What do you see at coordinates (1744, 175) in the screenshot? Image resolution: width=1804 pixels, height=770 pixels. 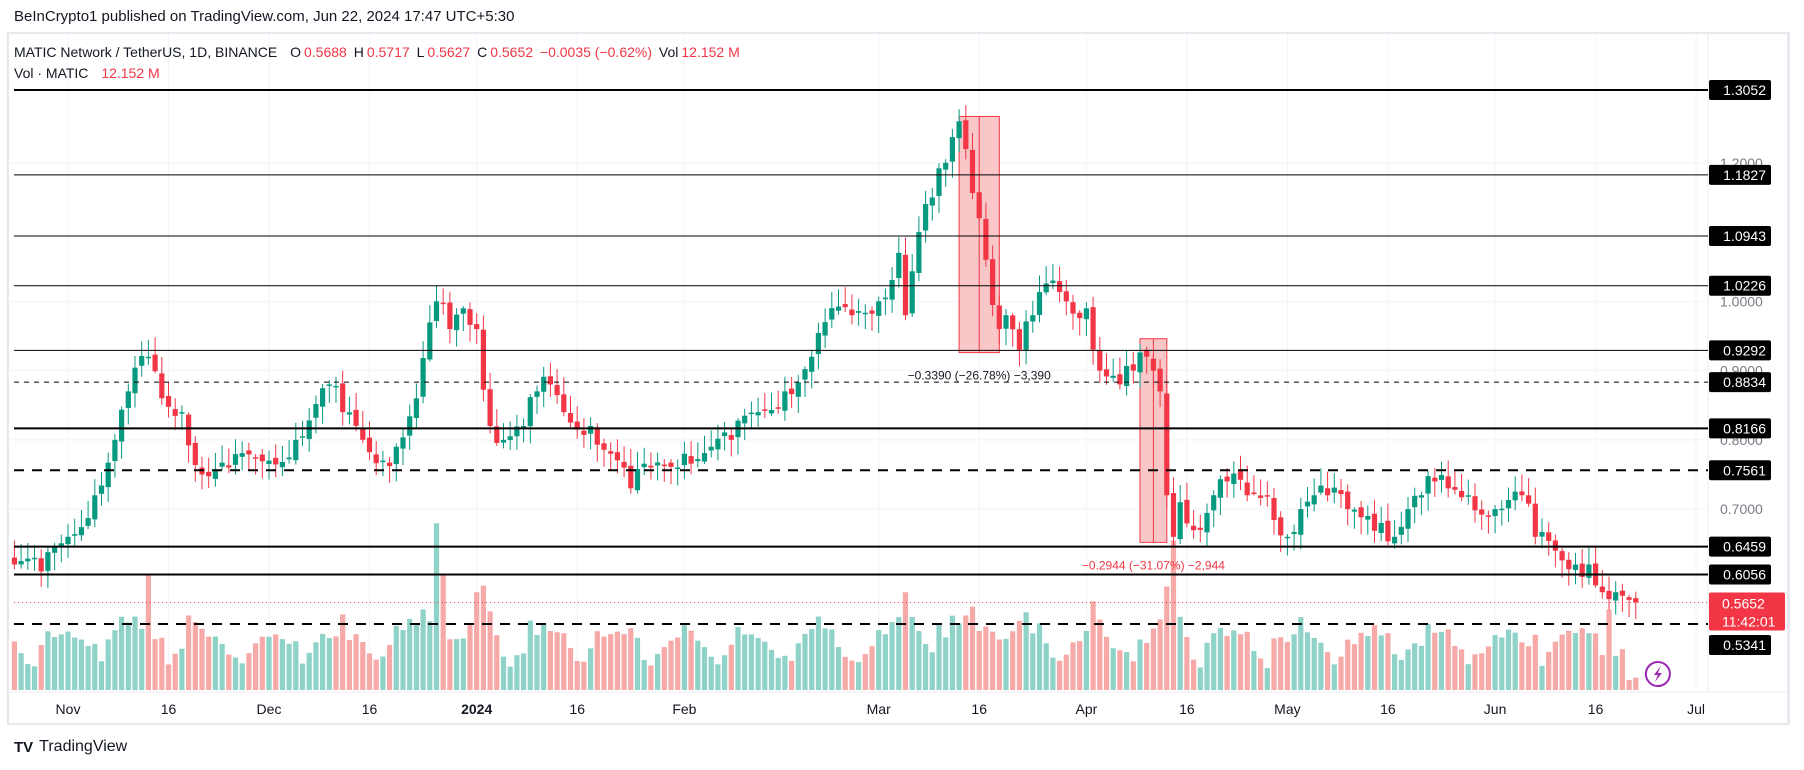 I see `level-price-label: 1.1827` at bounding box center [1744, 175].